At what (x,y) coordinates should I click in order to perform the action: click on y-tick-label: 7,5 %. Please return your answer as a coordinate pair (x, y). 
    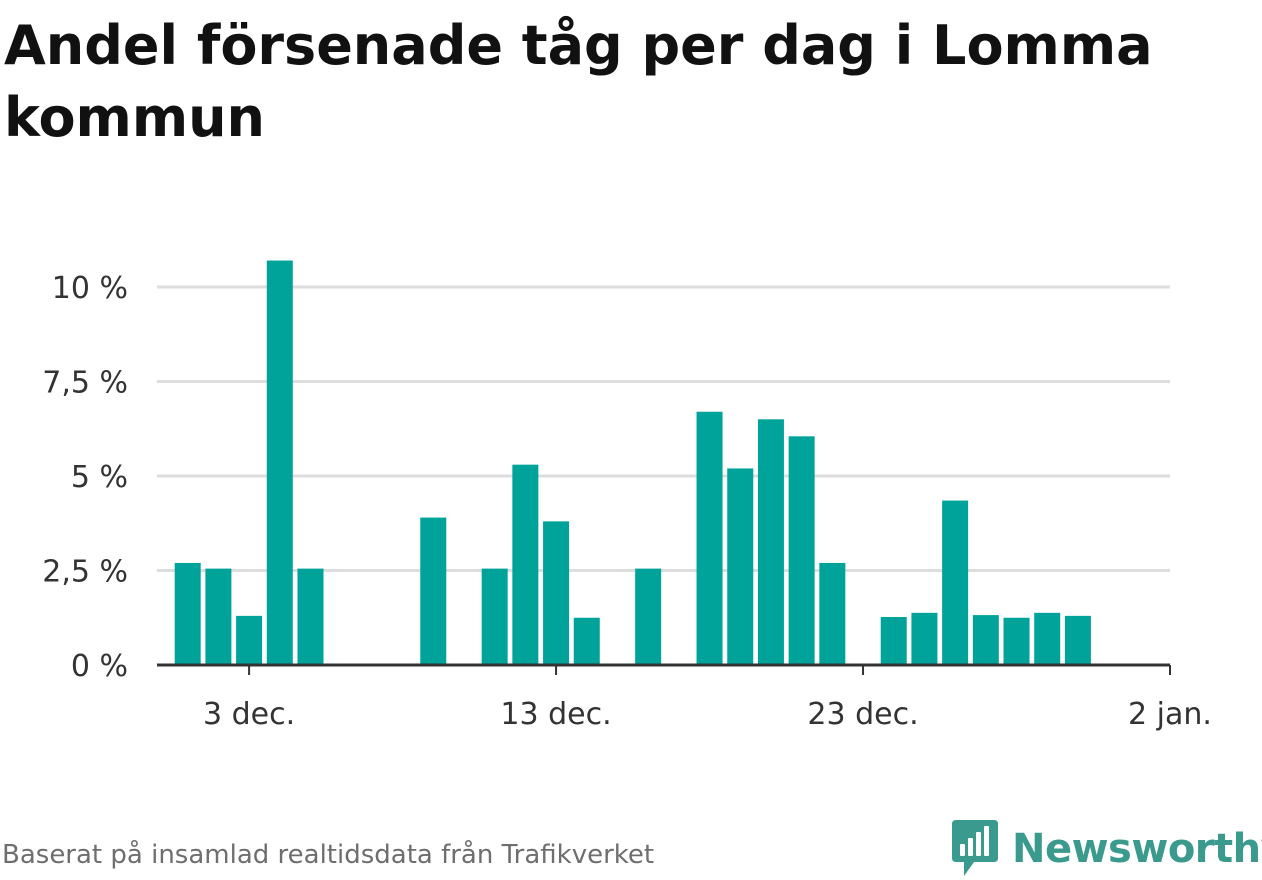
    Looking at the image, I should click on (85, 383).